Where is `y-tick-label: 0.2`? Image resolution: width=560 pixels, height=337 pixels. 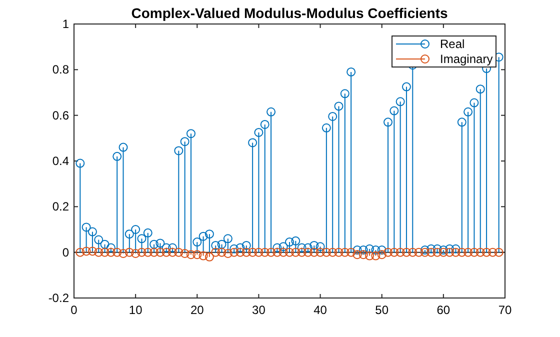 y-tick-label: 0.2 is located at coordinates (61, 207).